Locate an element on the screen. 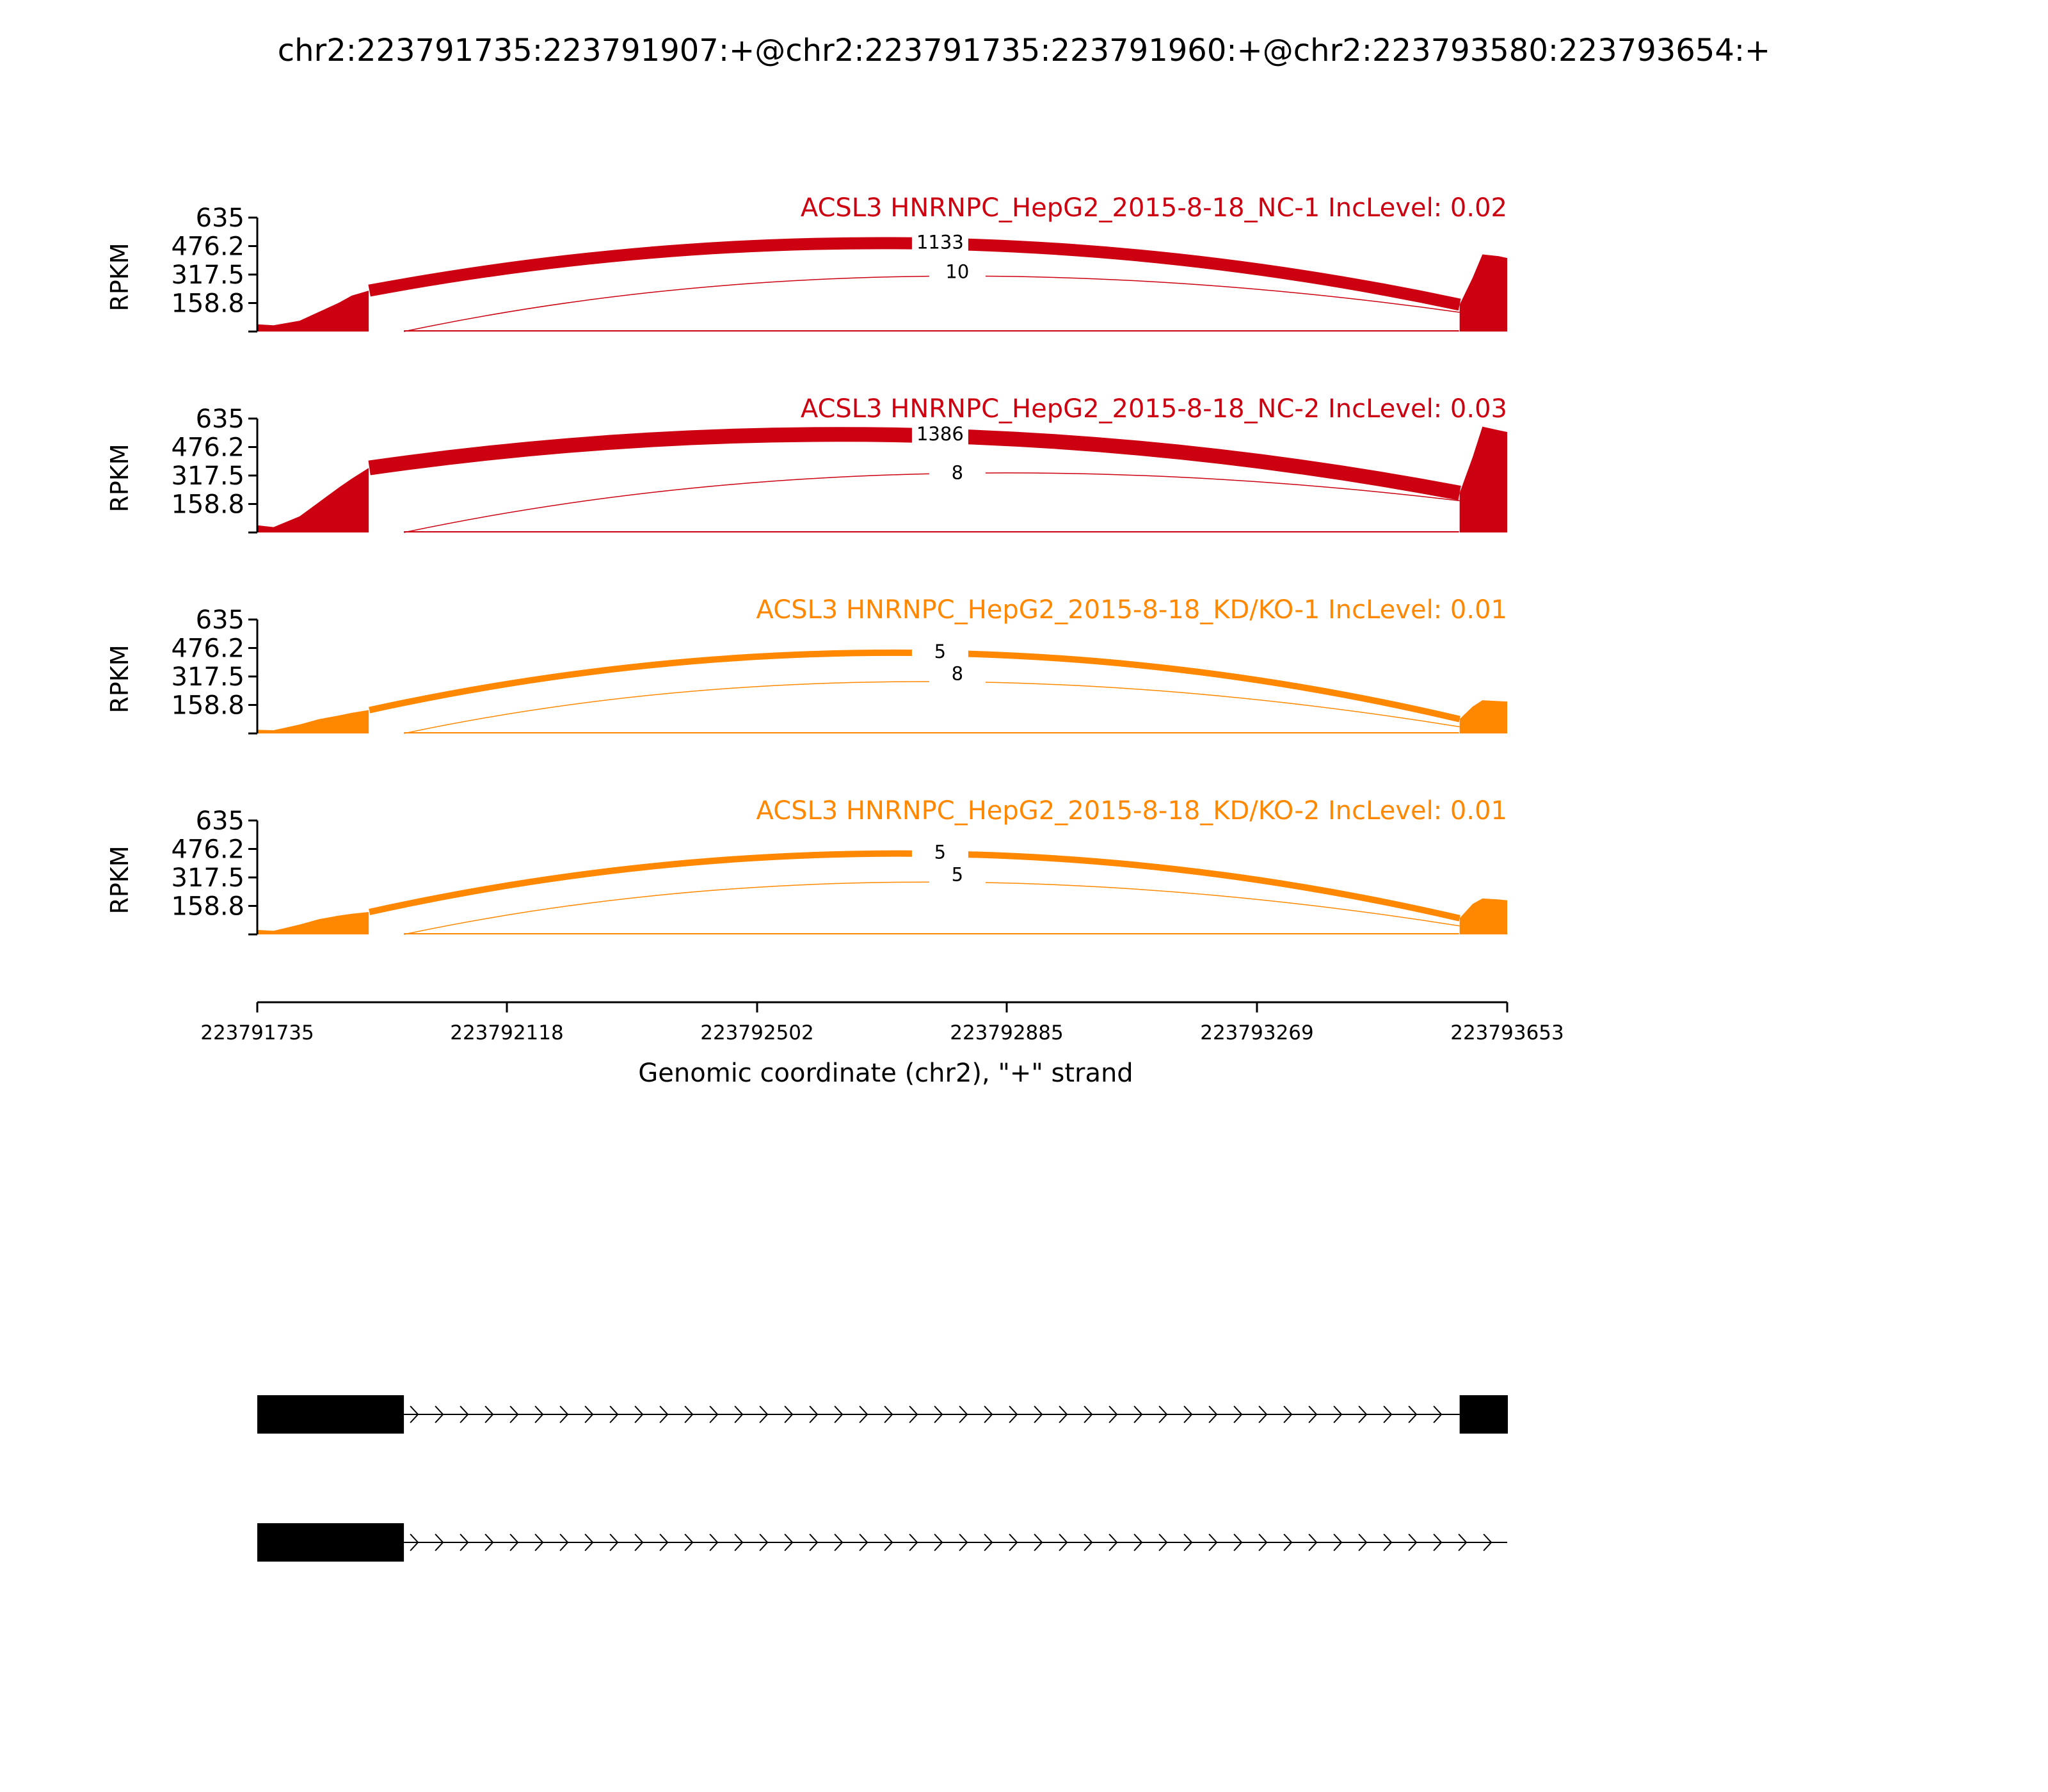 Image resolution: width=2048 pixels, height=1792 pixels. junction-label: 1133 is located at coordinates (940, 242).